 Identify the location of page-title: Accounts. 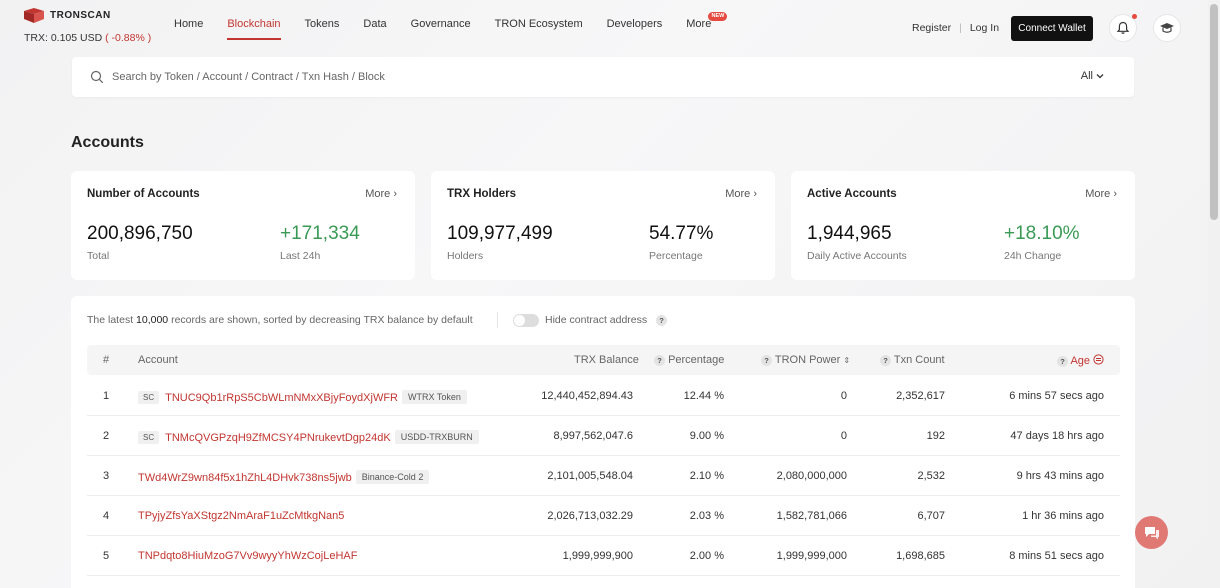
(107, 142).